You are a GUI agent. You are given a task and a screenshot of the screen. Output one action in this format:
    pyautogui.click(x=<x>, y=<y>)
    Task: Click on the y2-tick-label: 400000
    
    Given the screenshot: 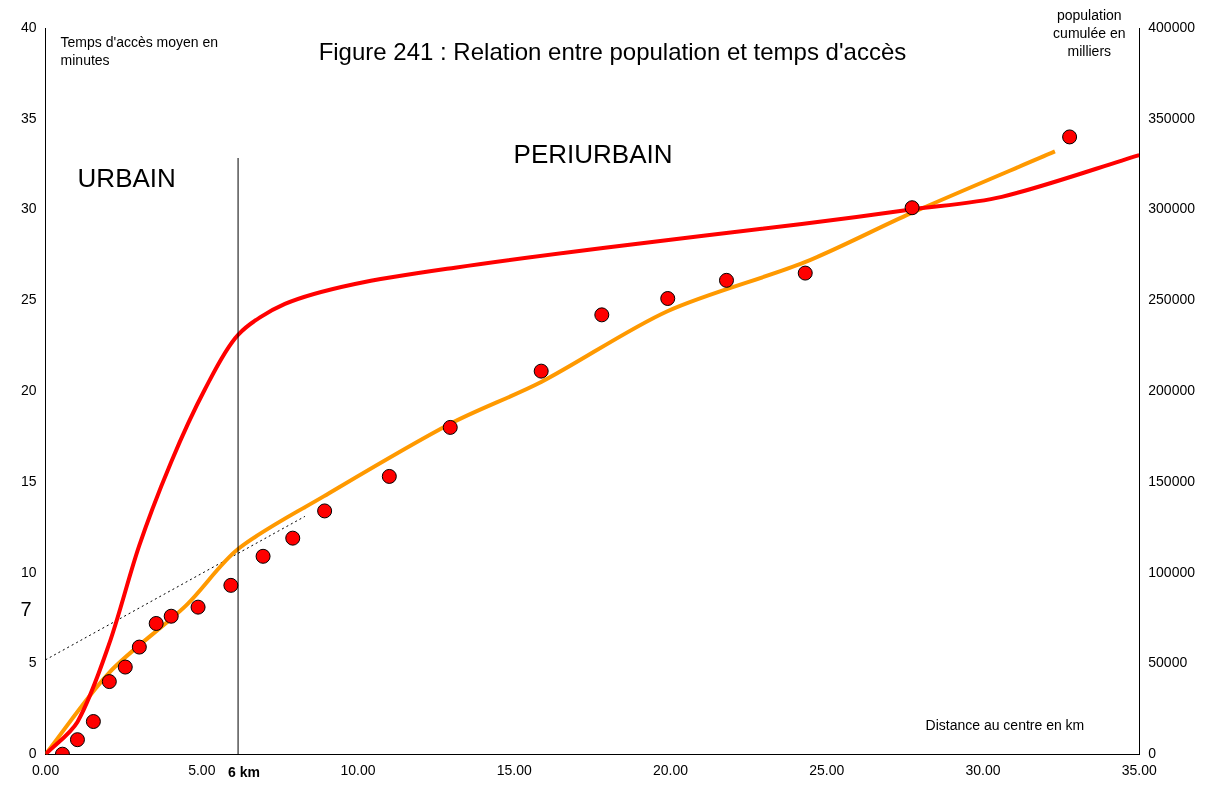 What is the action you would take?
    pyautogui.click(x=1172, y=26)
    